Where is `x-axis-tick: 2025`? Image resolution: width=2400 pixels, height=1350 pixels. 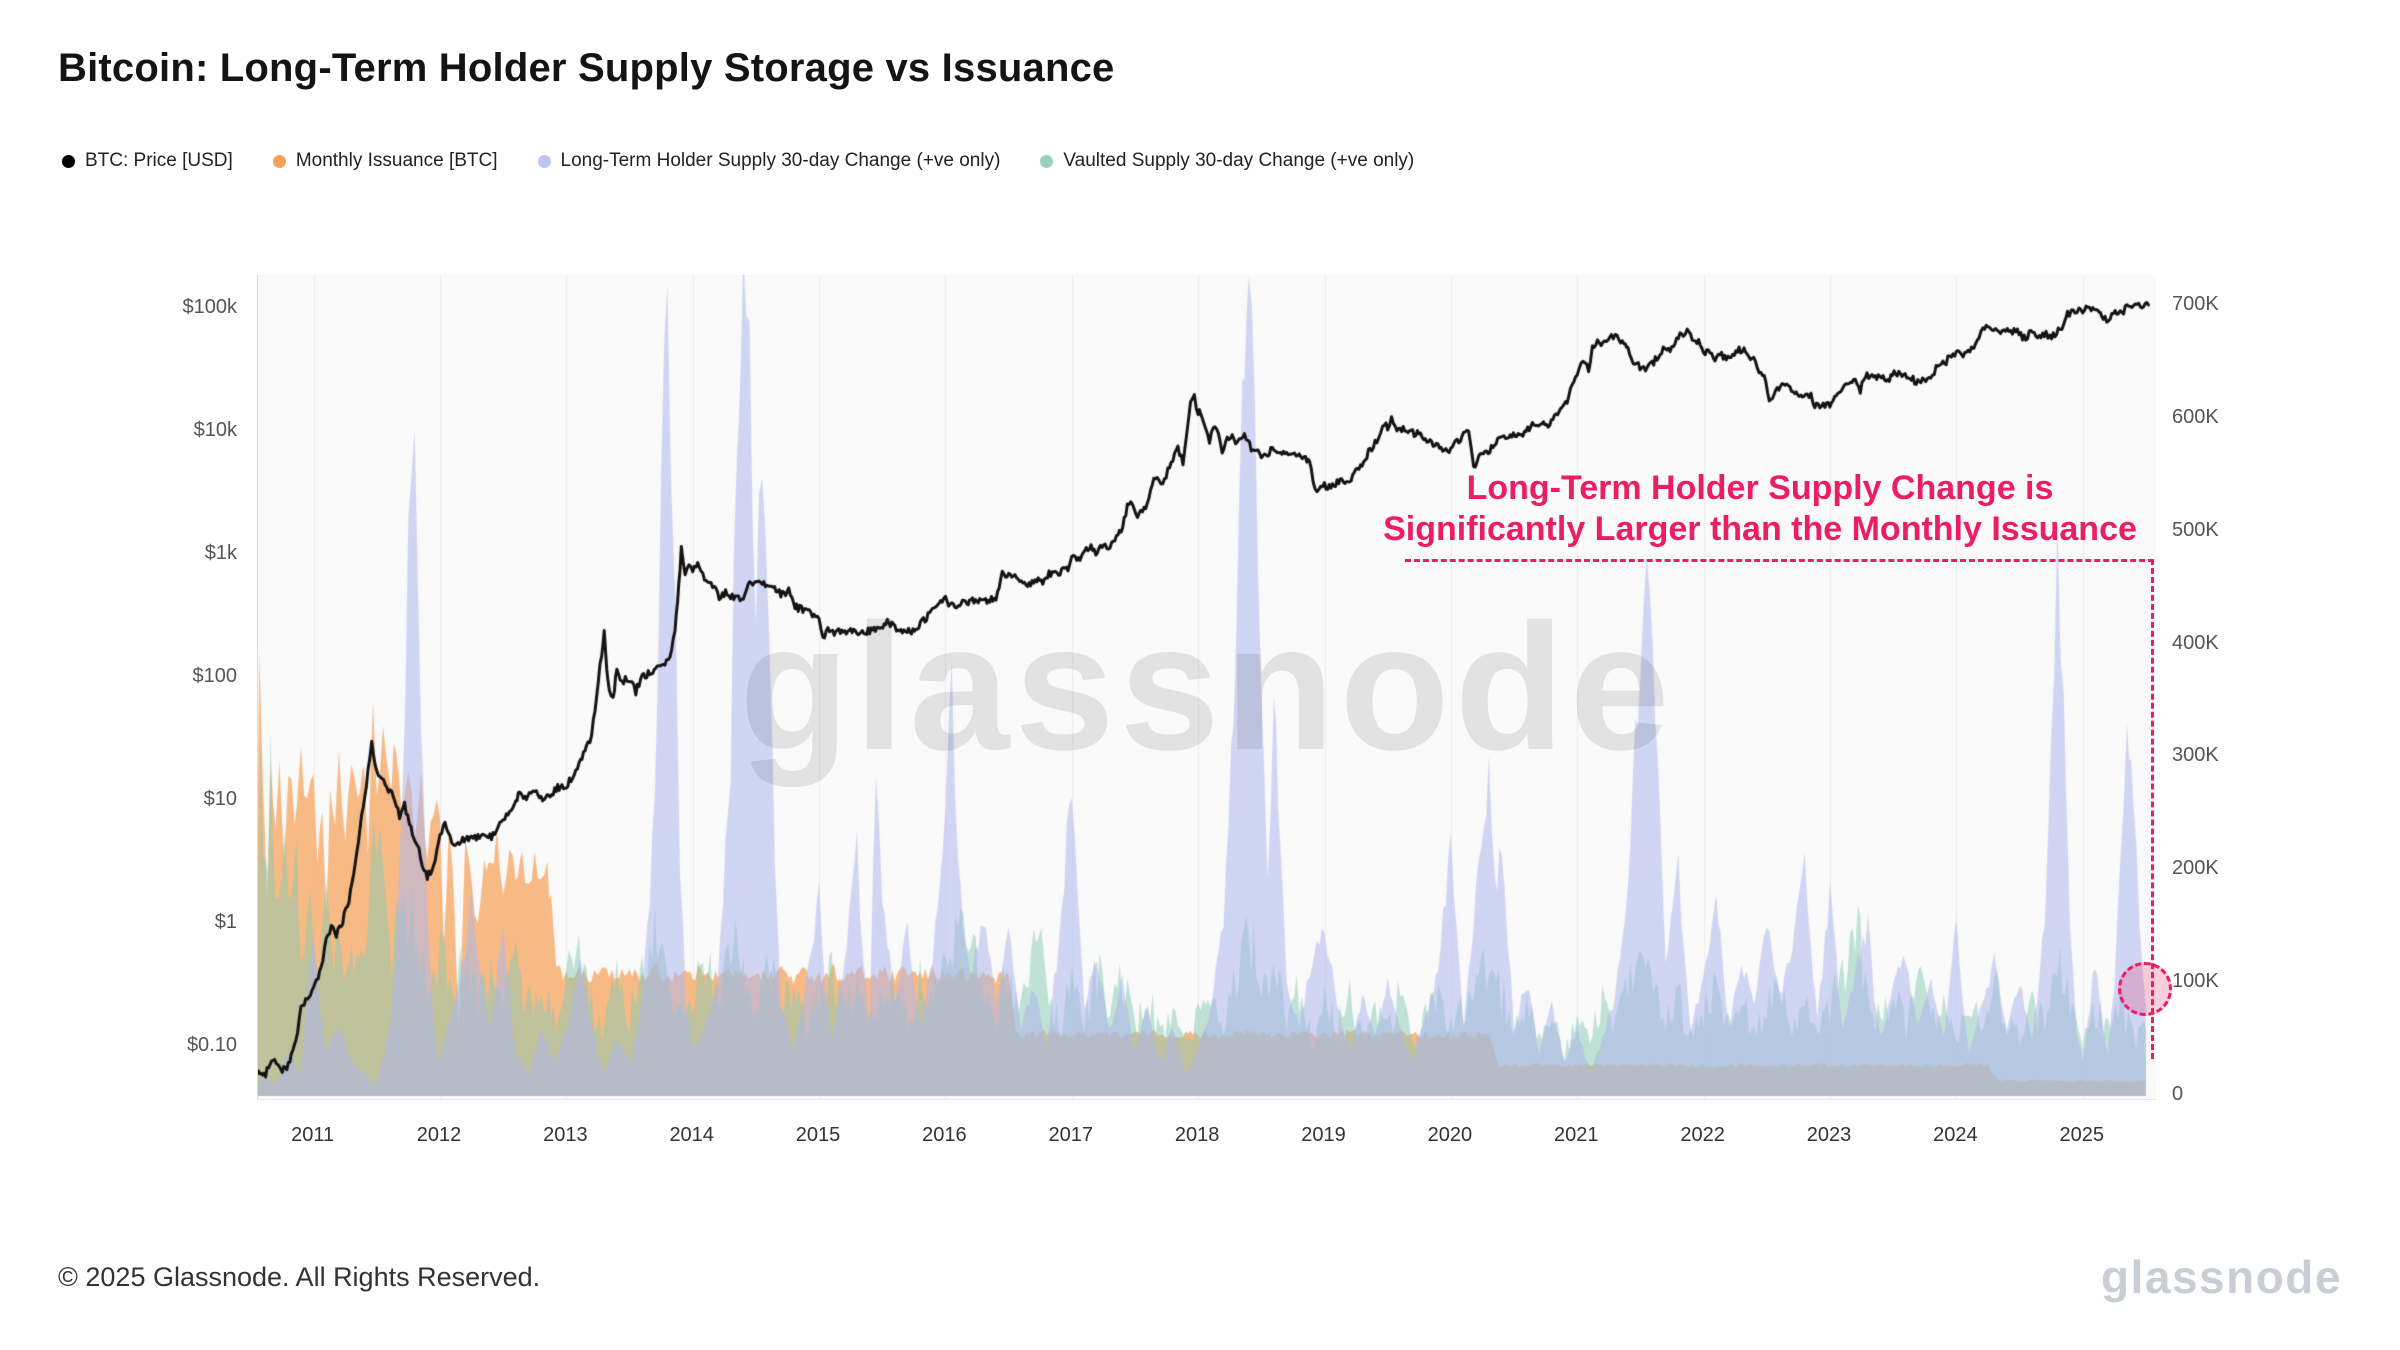 x-axis-tick: 2025 is located at coordinates (2081, 1135).